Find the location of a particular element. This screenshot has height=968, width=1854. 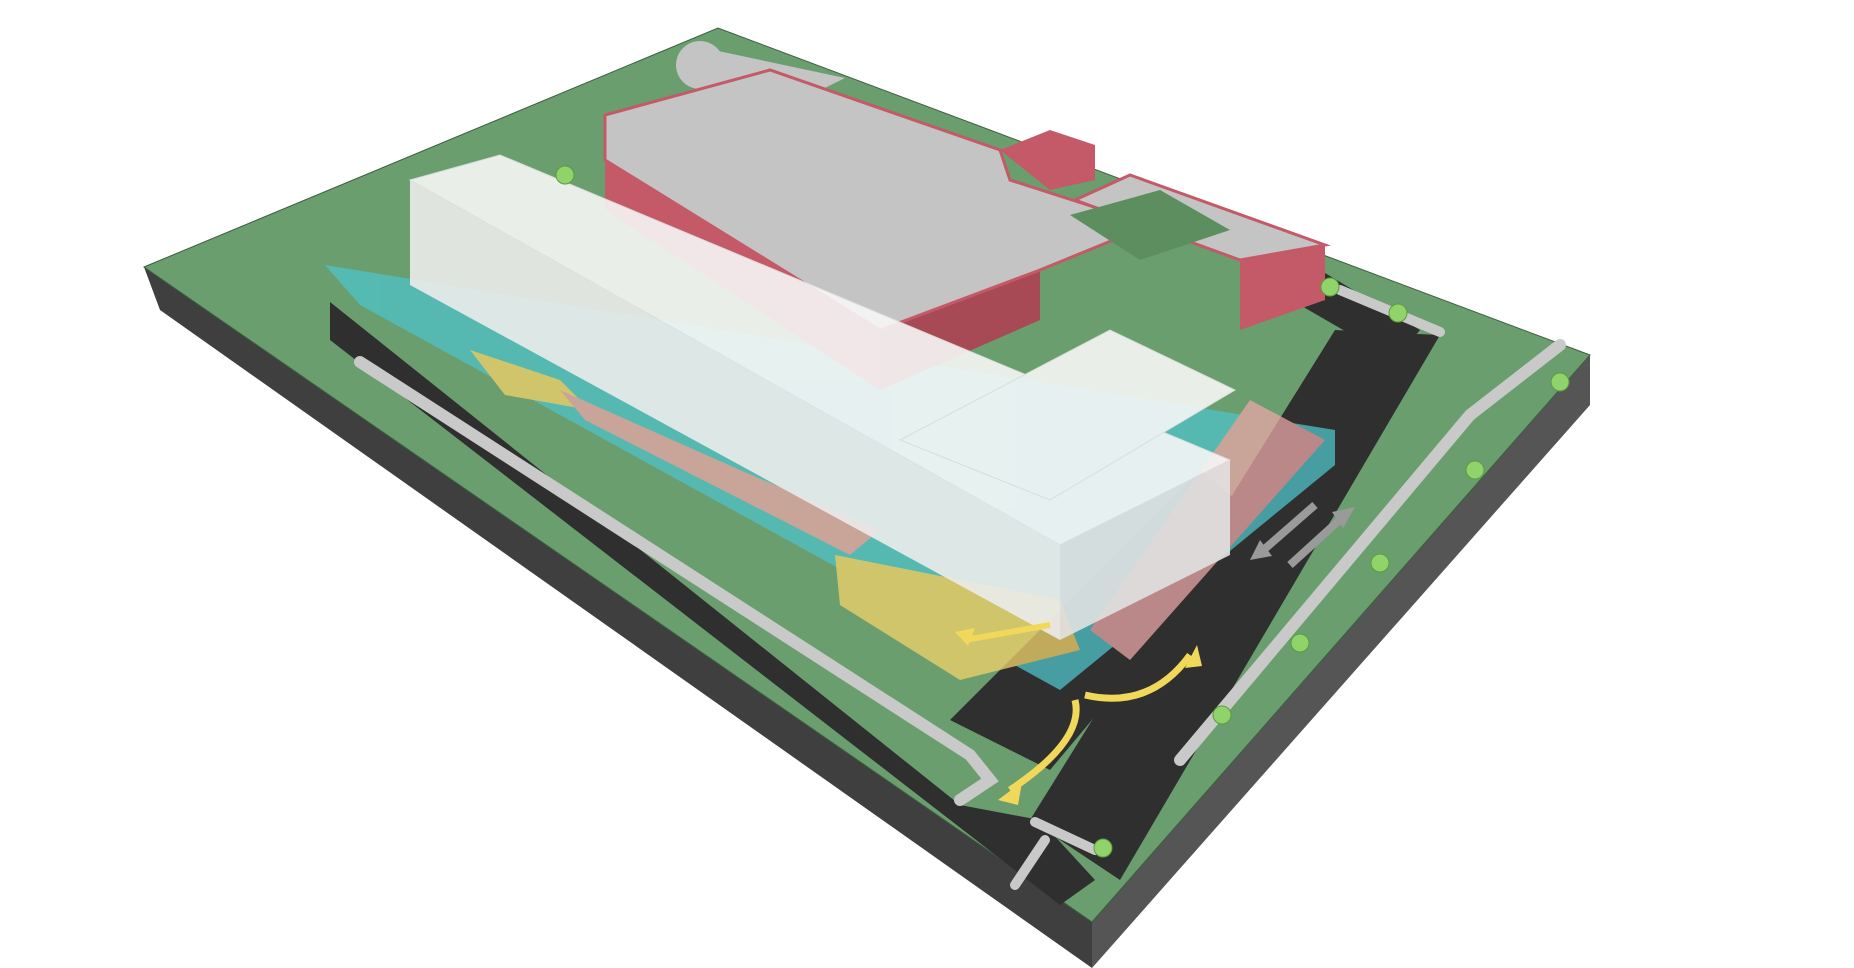

traffic-arrows is located at coordinates (1155, 653).